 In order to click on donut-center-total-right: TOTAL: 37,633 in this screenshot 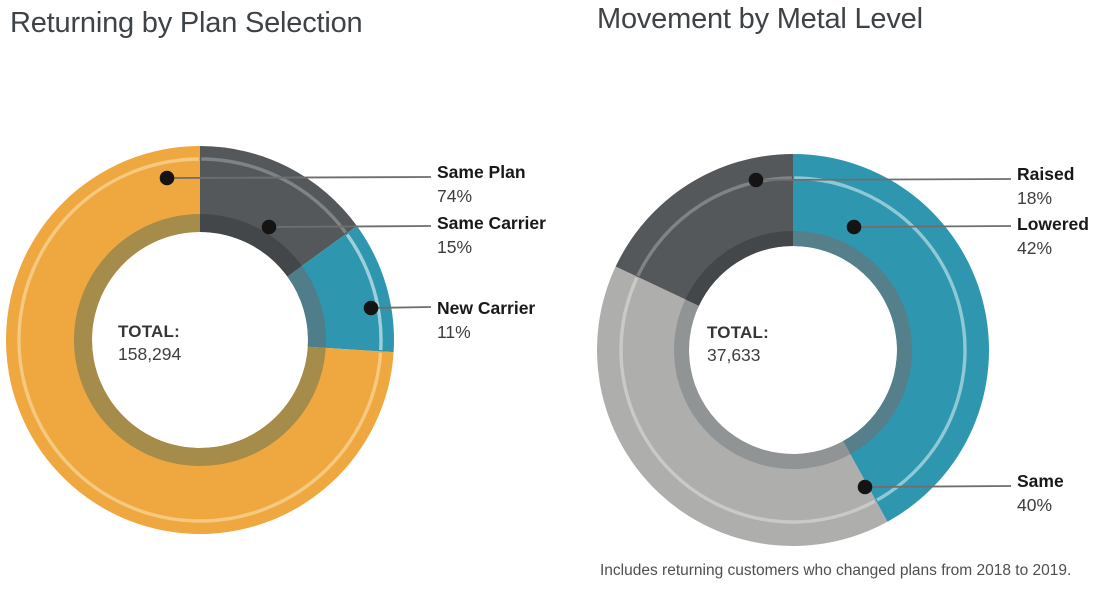, I will do `click(738, 344)`.